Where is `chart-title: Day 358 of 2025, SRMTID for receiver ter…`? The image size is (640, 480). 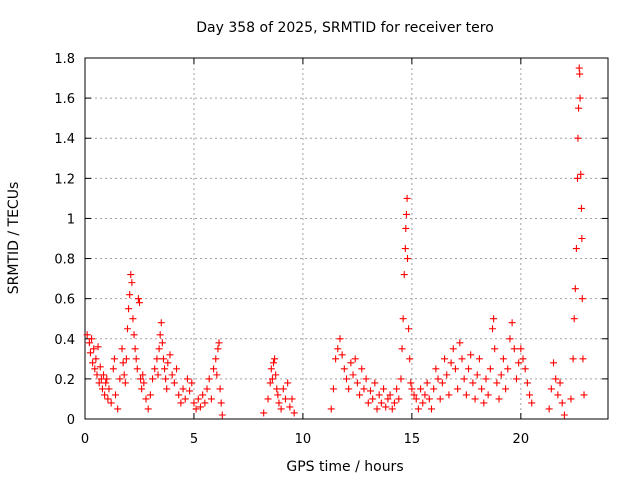
chart-title: Day 358 of 2025, SRMTID for receiver ter… is located at coordinates (345, 28).